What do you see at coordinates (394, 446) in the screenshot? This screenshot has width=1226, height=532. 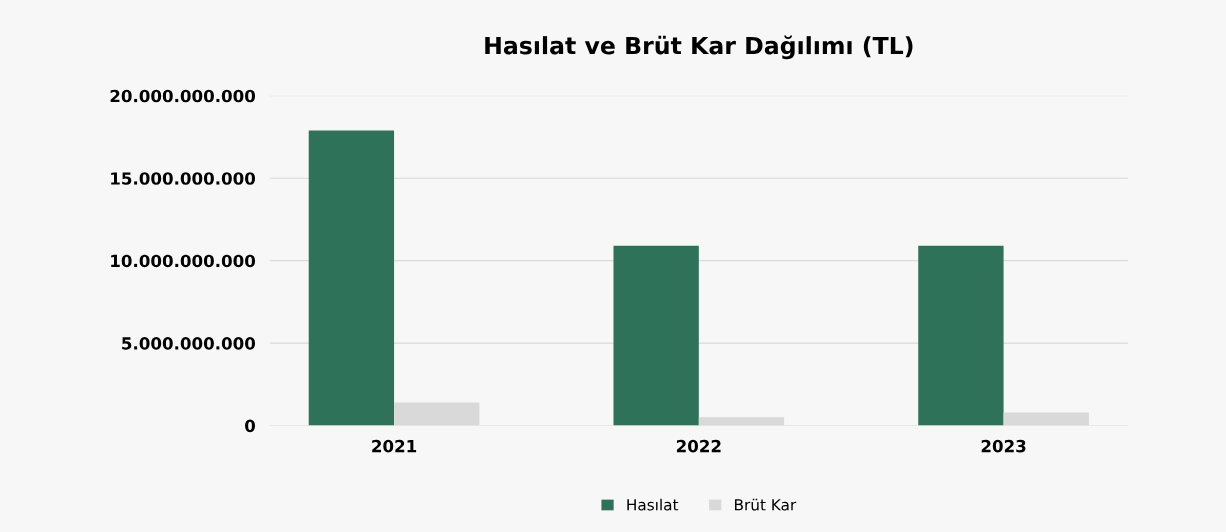 I see `x-tick-label: 2021` at bounding box center [394, 446].